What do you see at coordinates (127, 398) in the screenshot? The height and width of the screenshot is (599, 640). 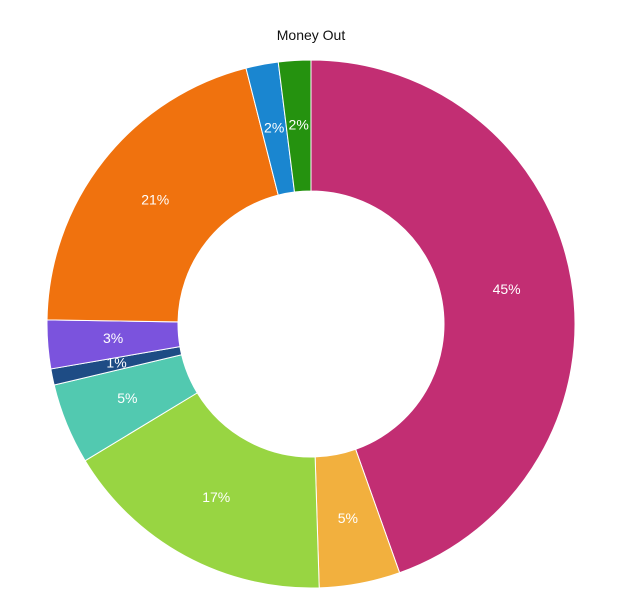 I see `slice-label-4: 5%` at bounding box center [127, 398].